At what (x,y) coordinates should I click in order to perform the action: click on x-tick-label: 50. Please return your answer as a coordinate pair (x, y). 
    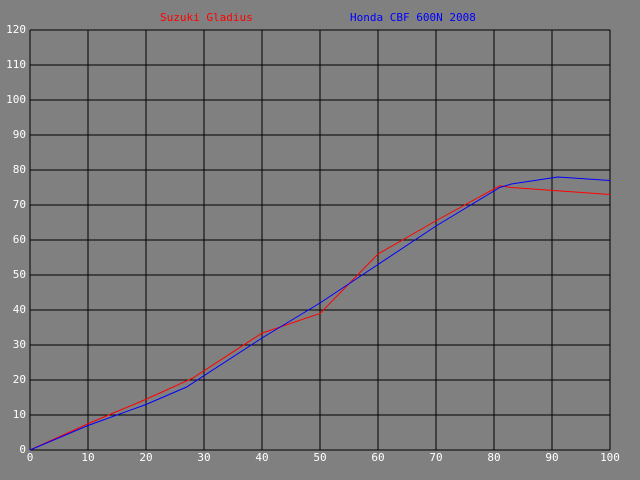
    Looking at the image, I should click on (319, 457).